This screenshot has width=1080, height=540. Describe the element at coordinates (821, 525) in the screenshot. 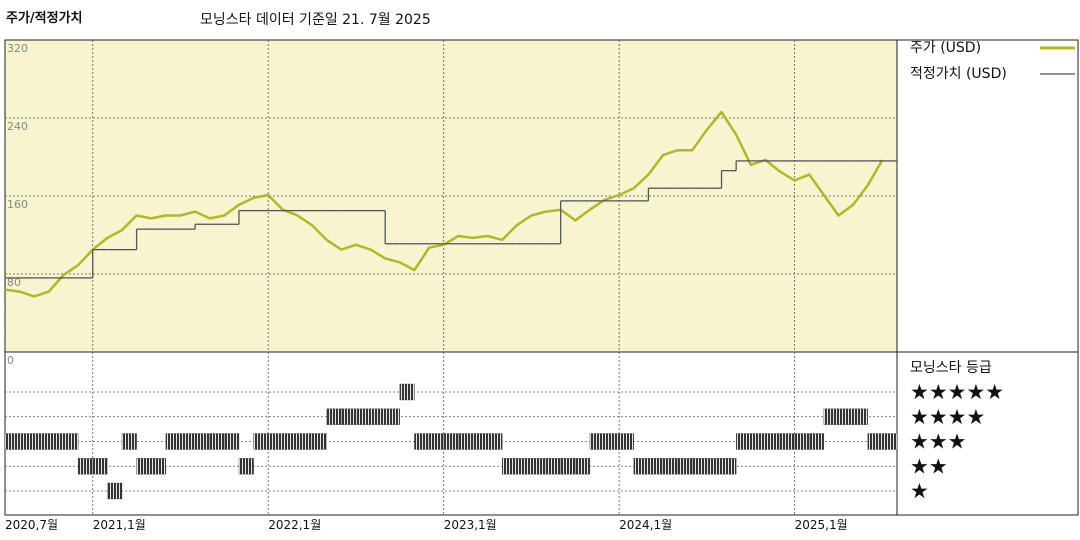

I see `x-tick-label: 2025,1월` at that location.